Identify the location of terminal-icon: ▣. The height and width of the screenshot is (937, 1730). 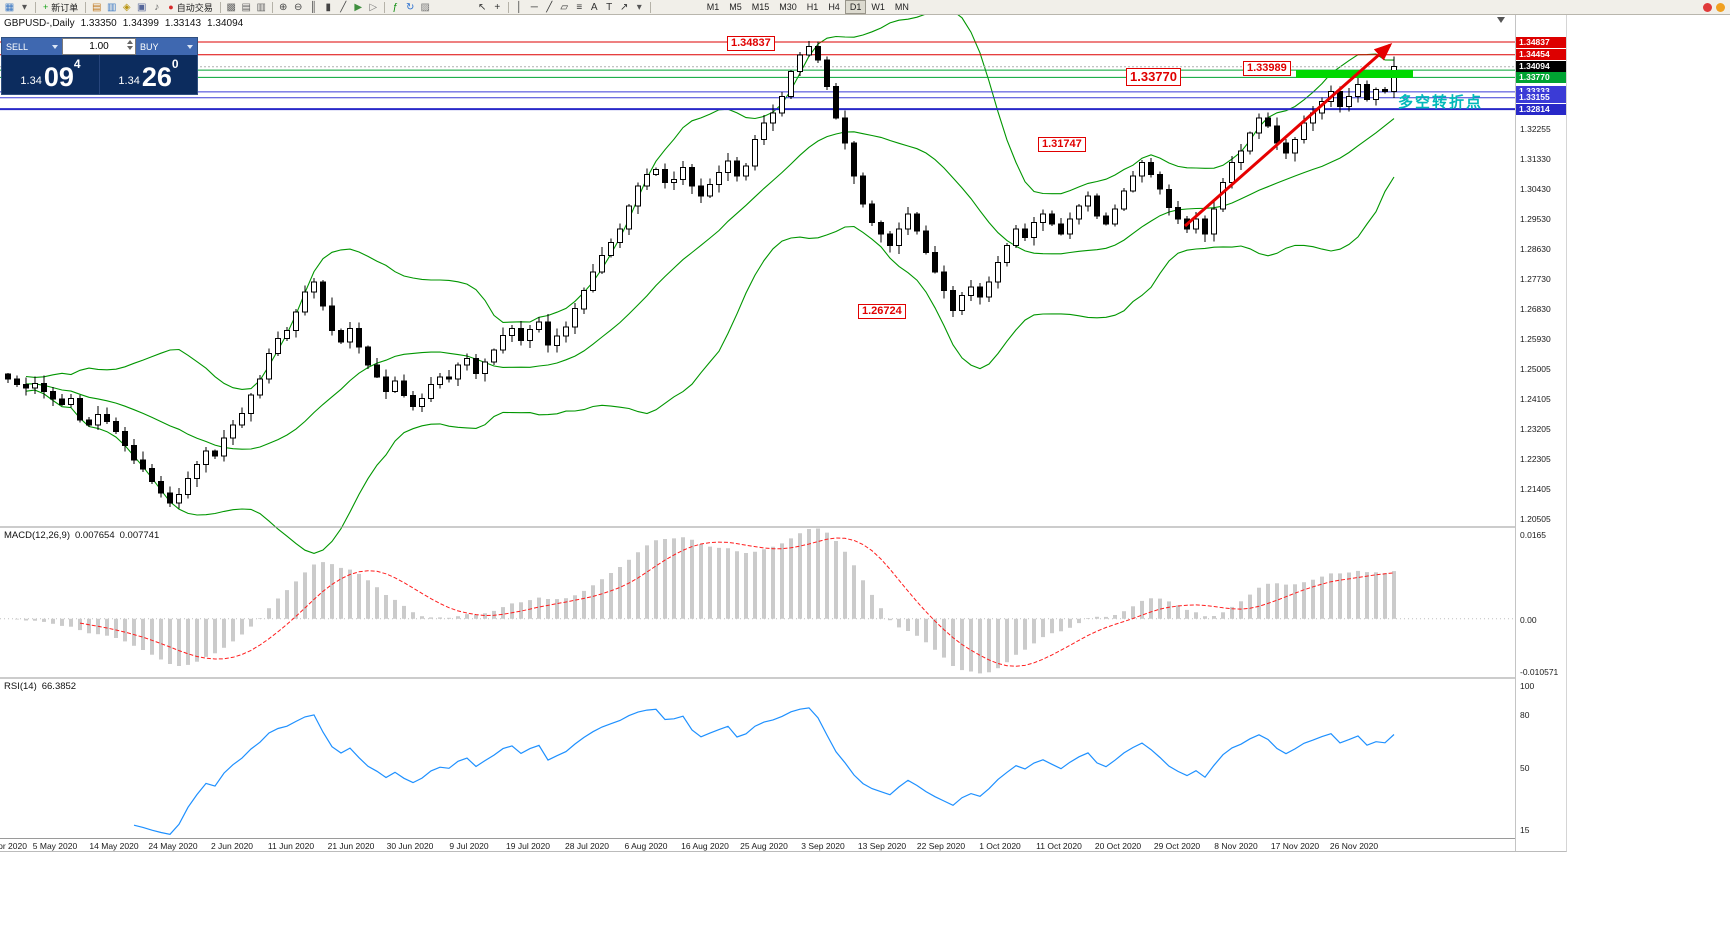
(141, 7).